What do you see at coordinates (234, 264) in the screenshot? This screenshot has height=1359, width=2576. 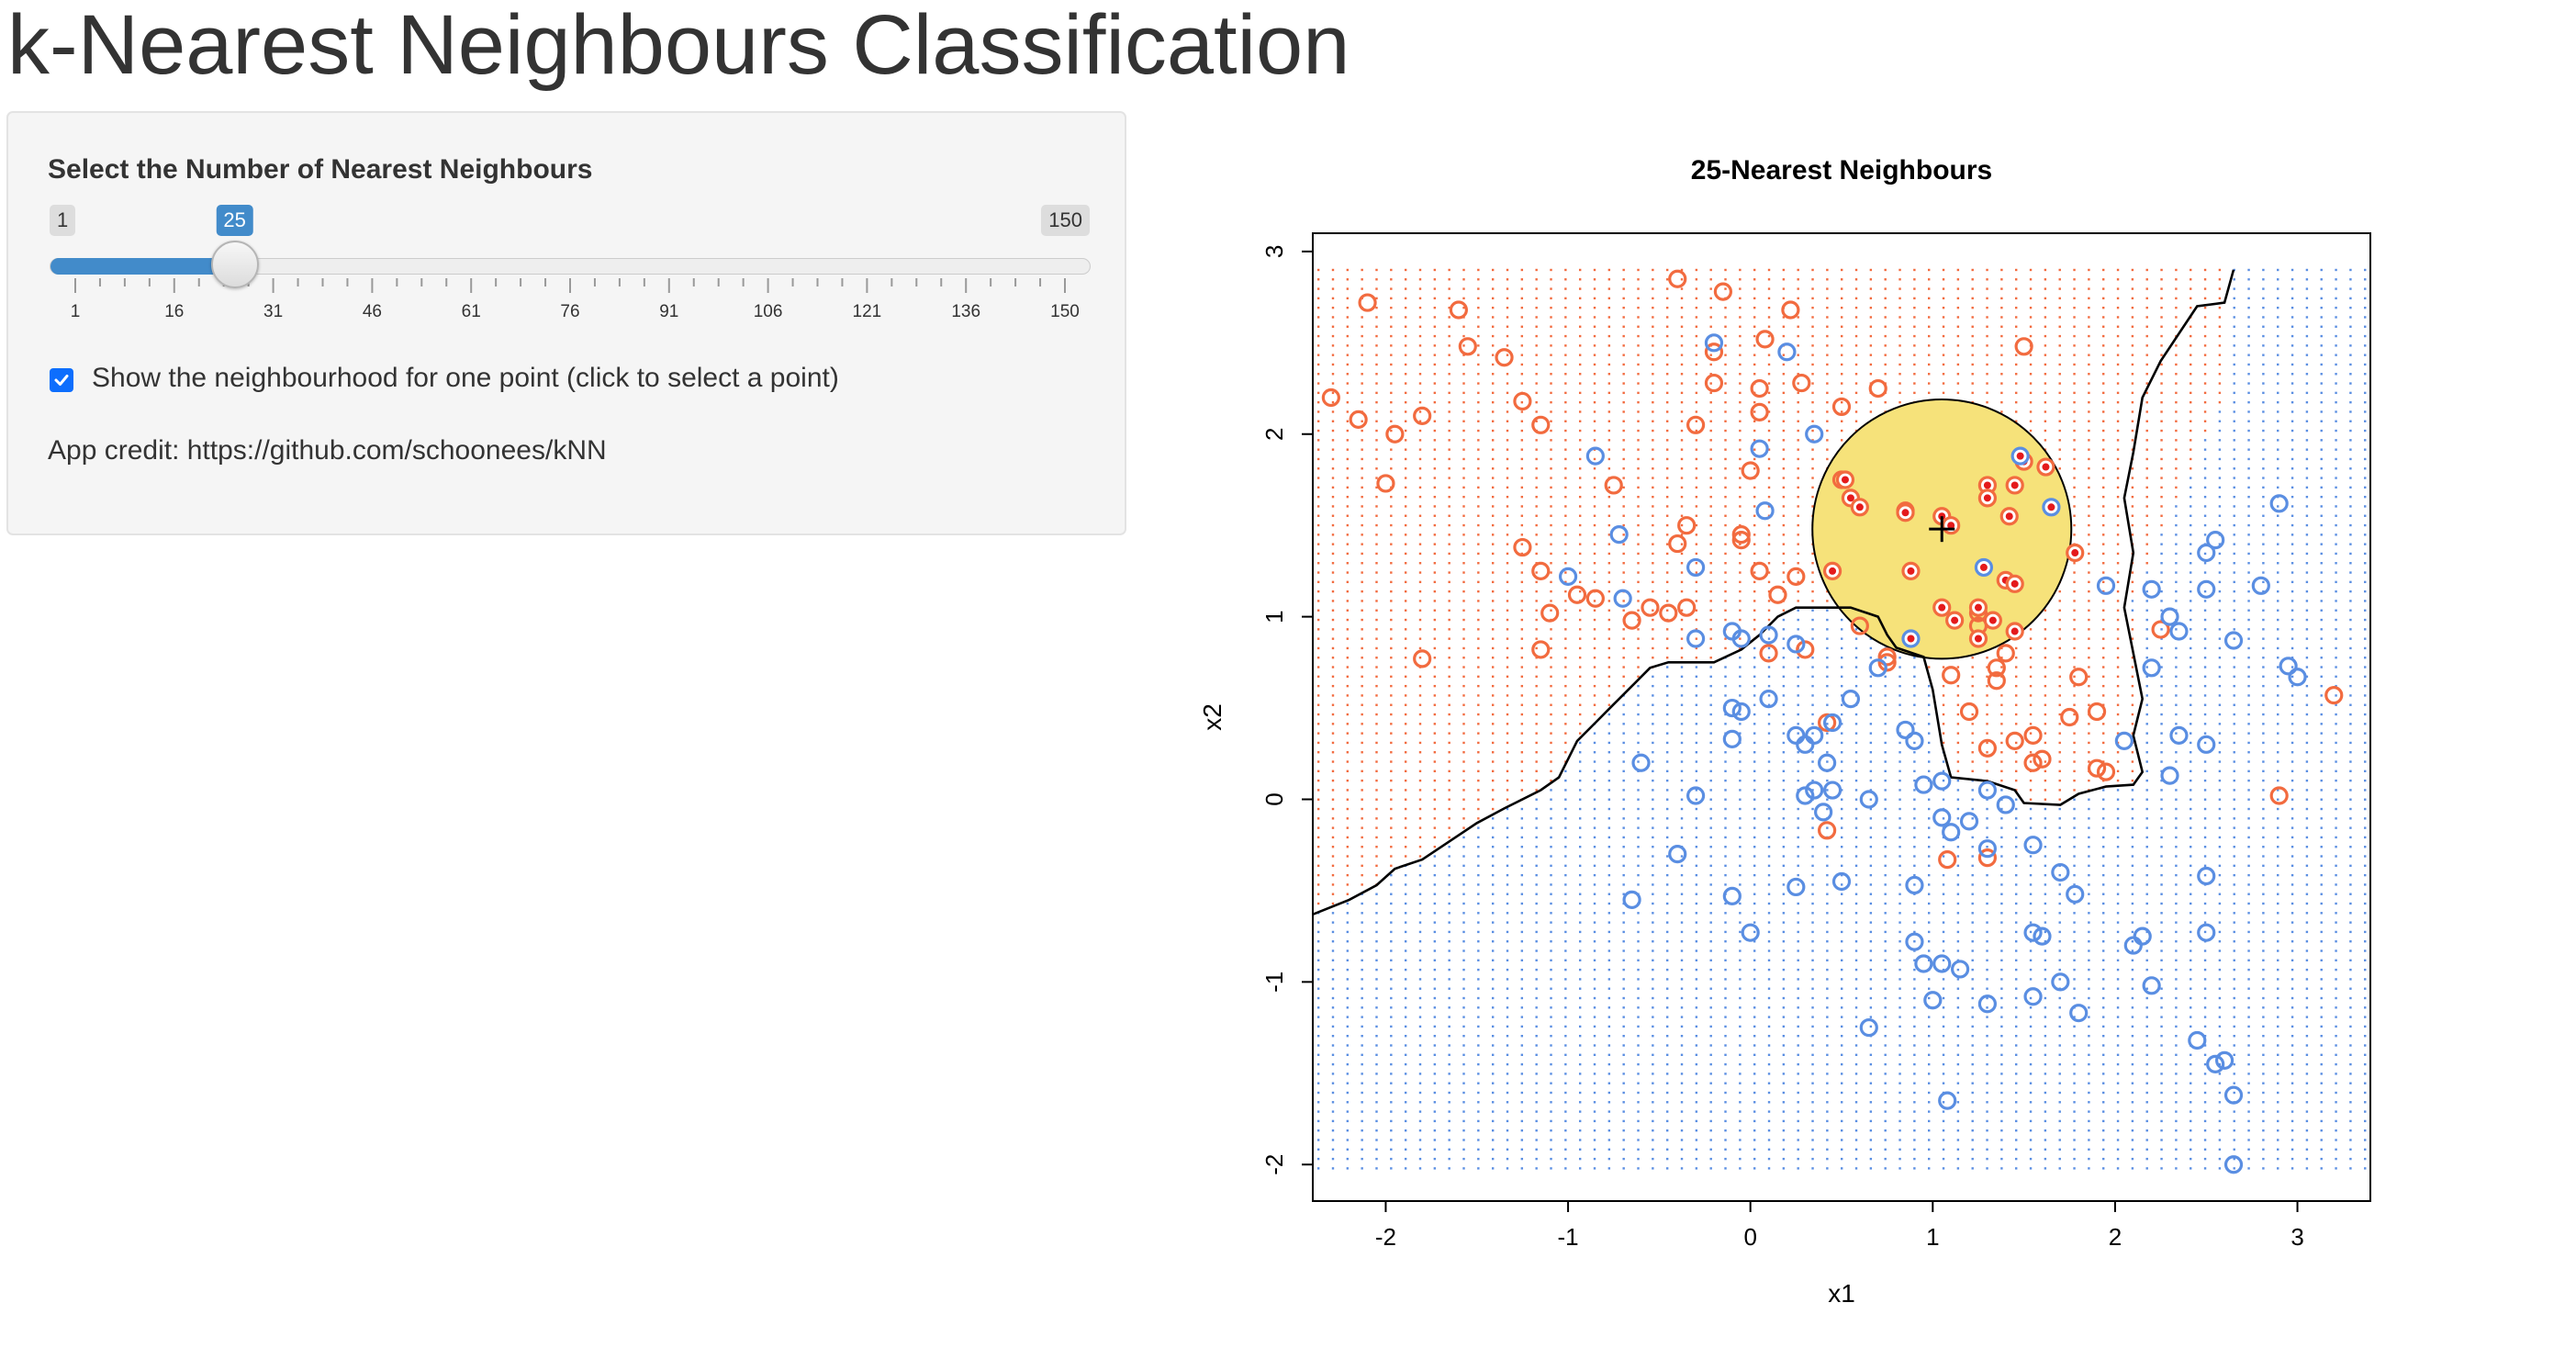 I see `slider-handle` at bounding box center [234, 264].